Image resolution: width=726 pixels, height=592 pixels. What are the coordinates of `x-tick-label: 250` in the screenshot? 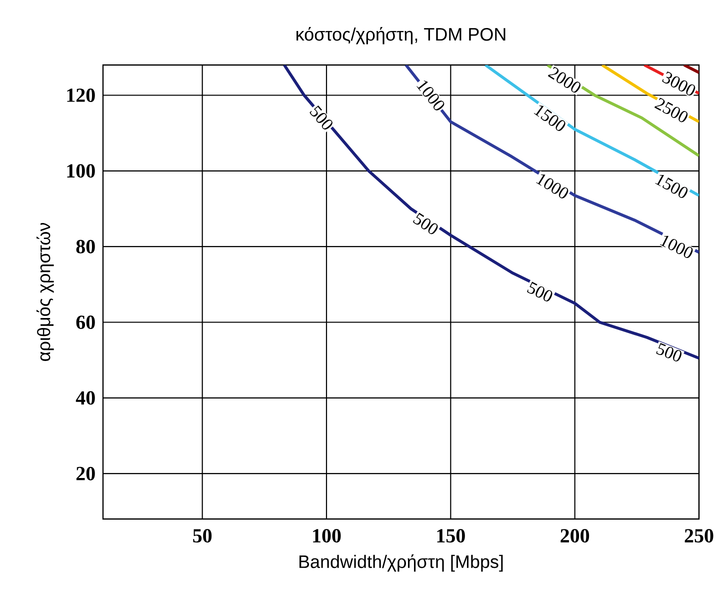 It's located at (699, 536).